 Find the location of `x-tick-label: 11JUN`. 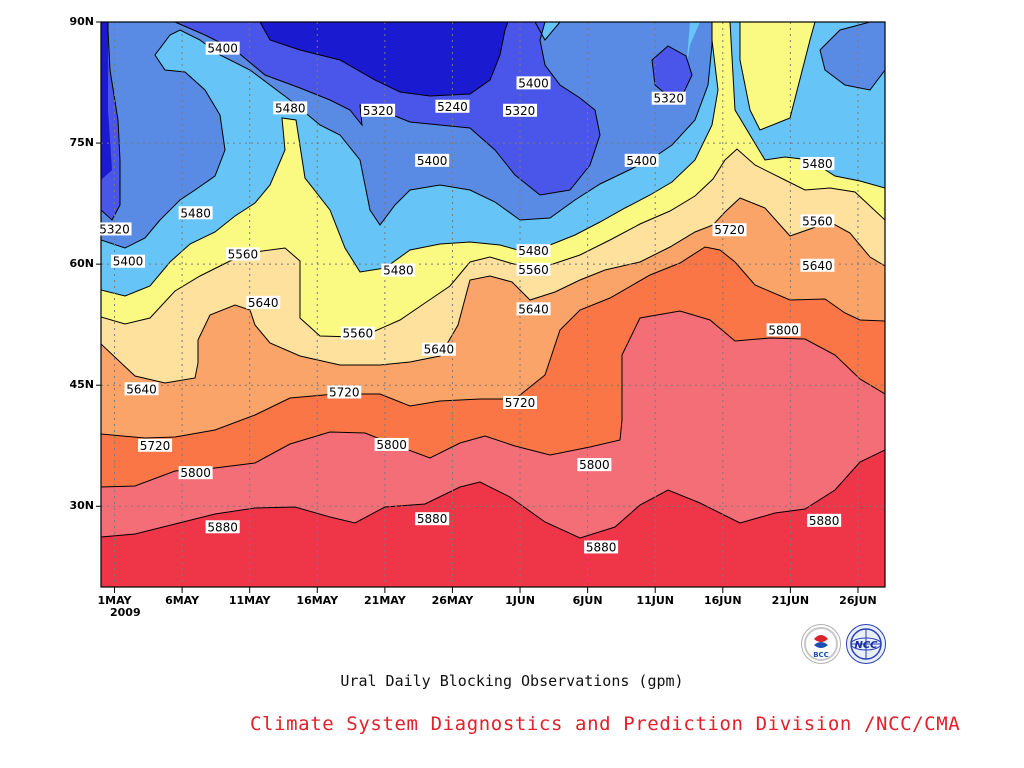

x-tick-label: 11JUN is located at coordinates (655, 600).